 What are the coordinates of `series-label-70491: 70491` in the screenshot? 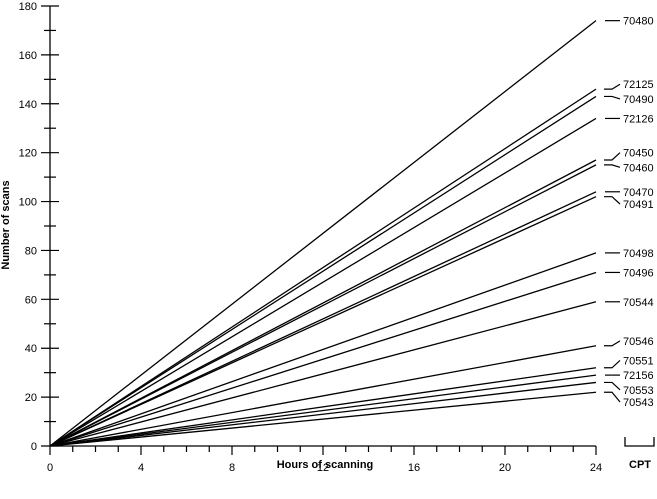 It's located at (638, 205).